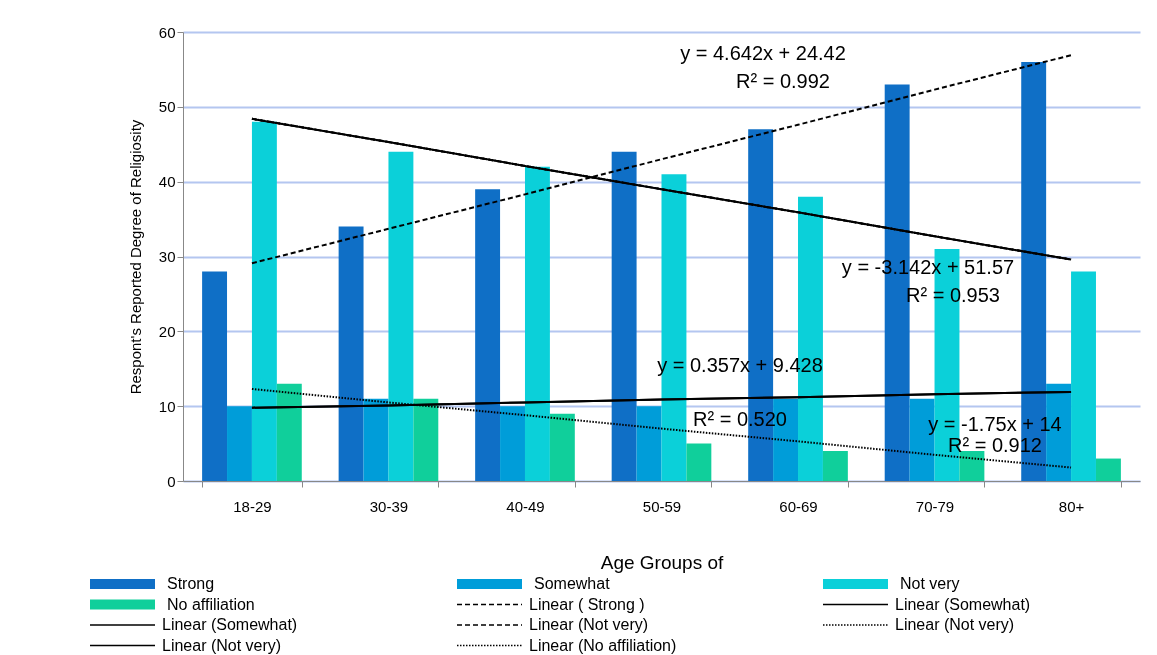 The image size is (1157, 655). Describe the element at coordinates (587, 604) in the screenshot. I see `legend-label: Linear ( Strong )` at that location.